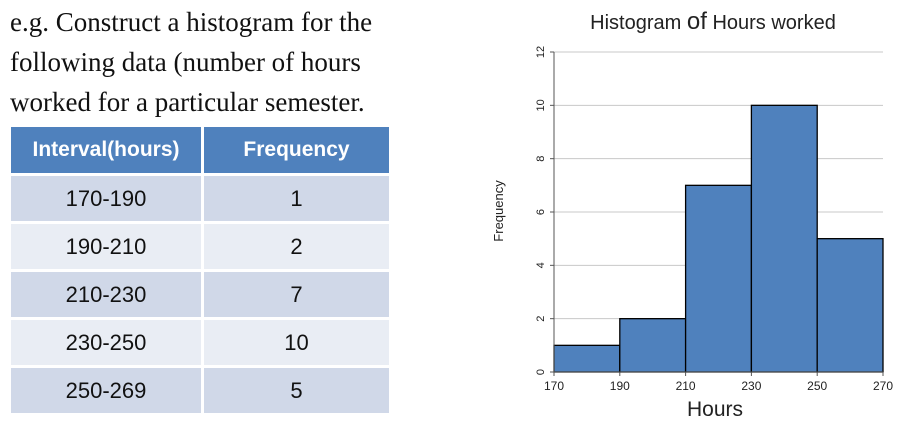 This screenshot has width=907, height=423. I want to click on x-axis-label: Hours, so click(715, 409).